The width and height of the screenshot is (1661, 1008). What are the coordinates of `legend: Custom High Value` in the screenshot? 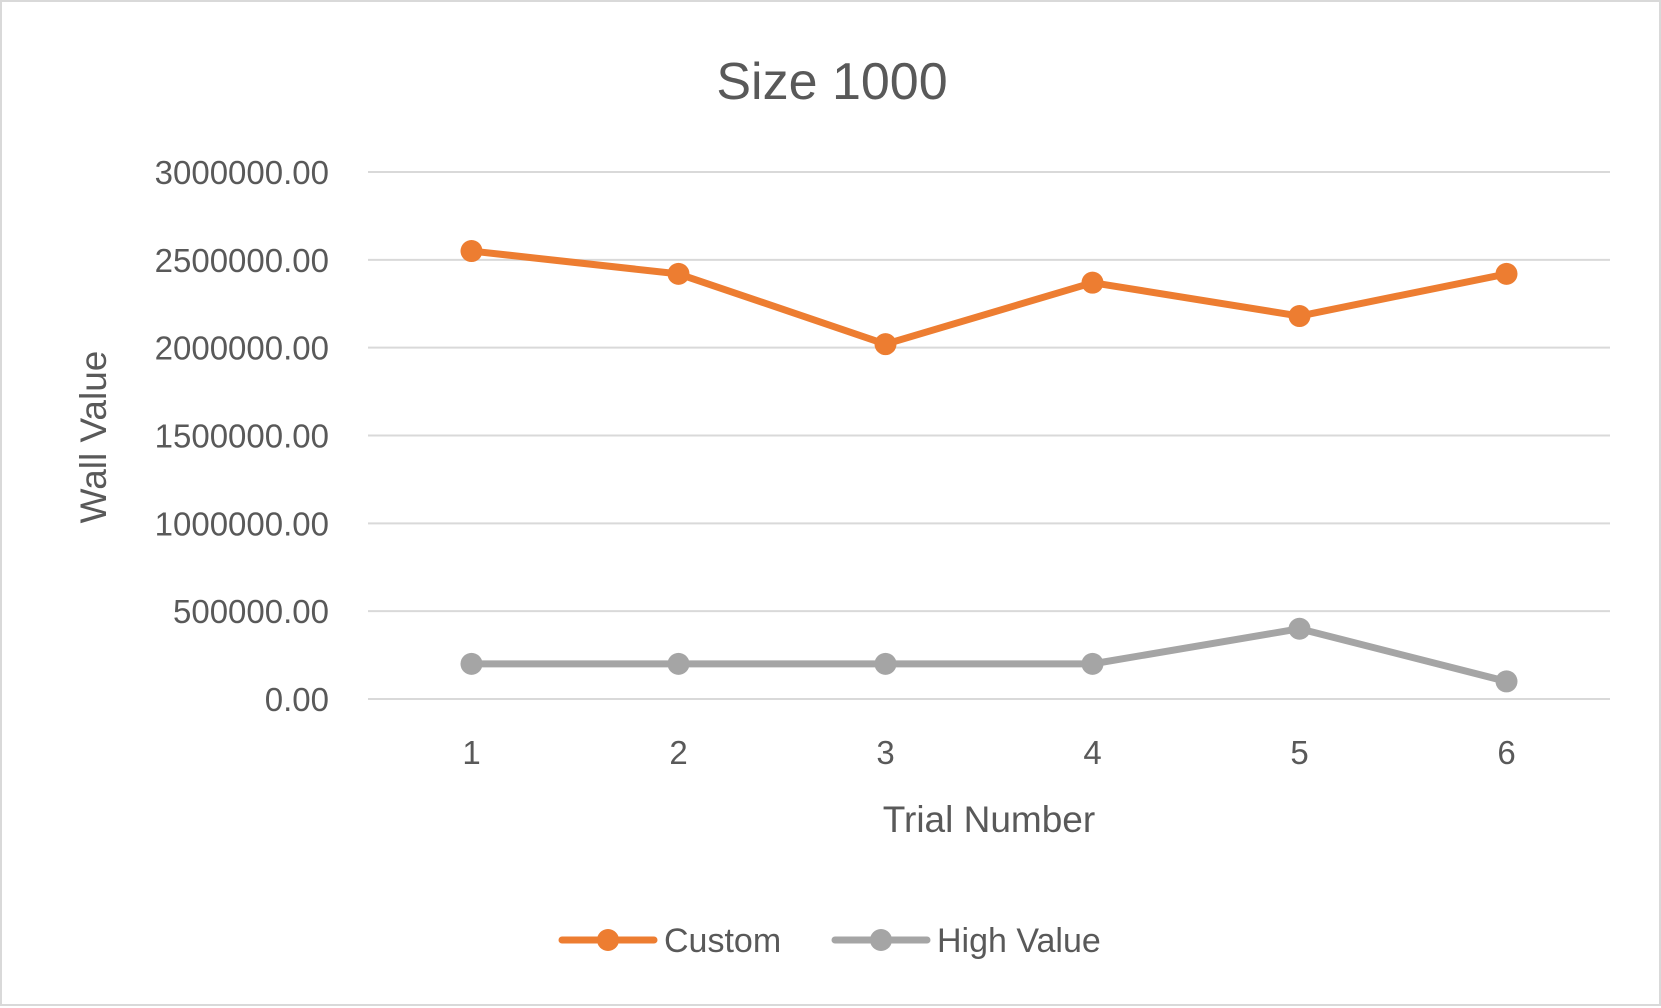 It's located at (829, 941).